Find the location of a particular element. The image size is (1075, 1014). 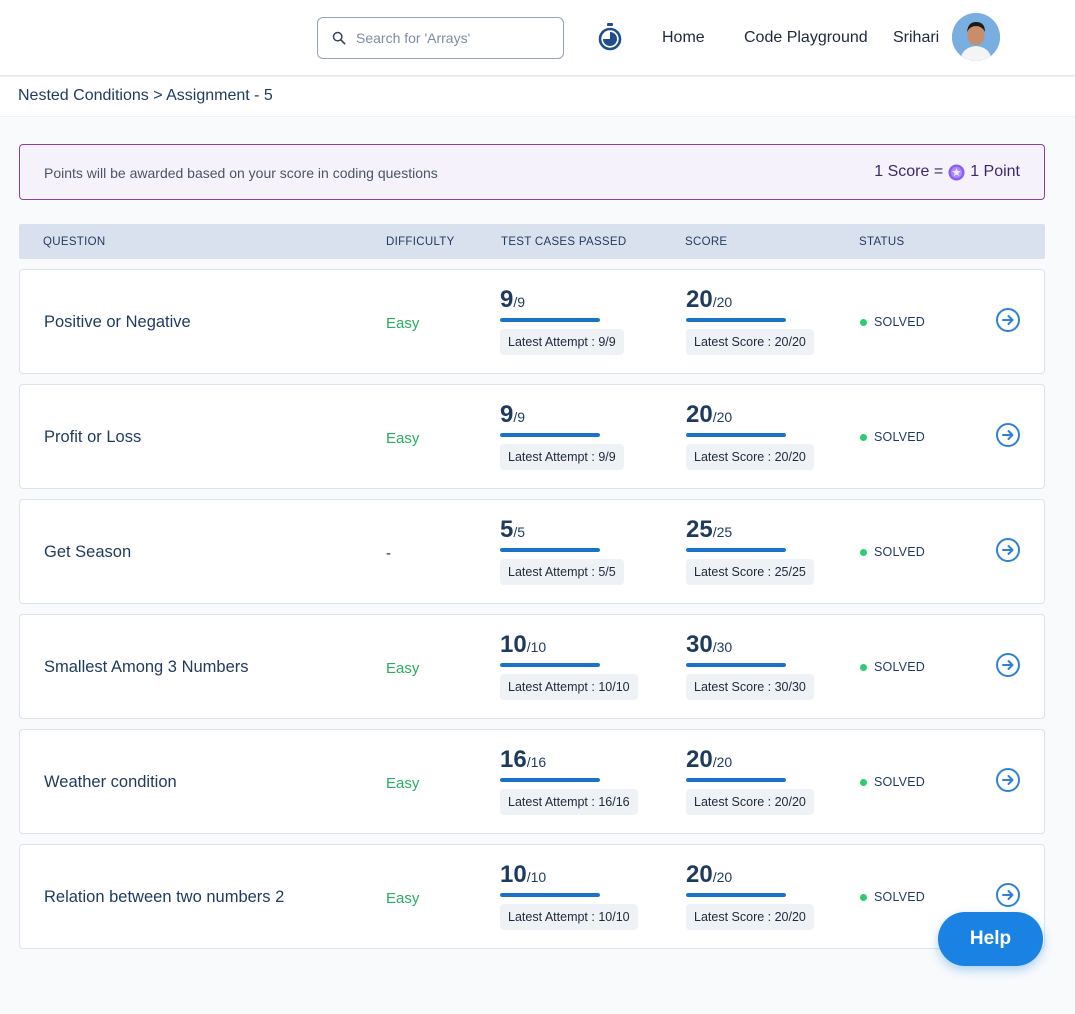

nav-home-link: Home is located at coordinates (683, 37).